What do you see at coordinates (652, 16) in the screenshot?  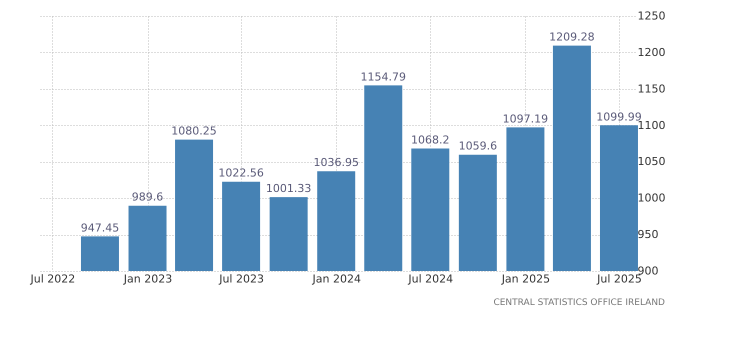 I see `y-tick-label: 1250` at bounding box center [652, 16].